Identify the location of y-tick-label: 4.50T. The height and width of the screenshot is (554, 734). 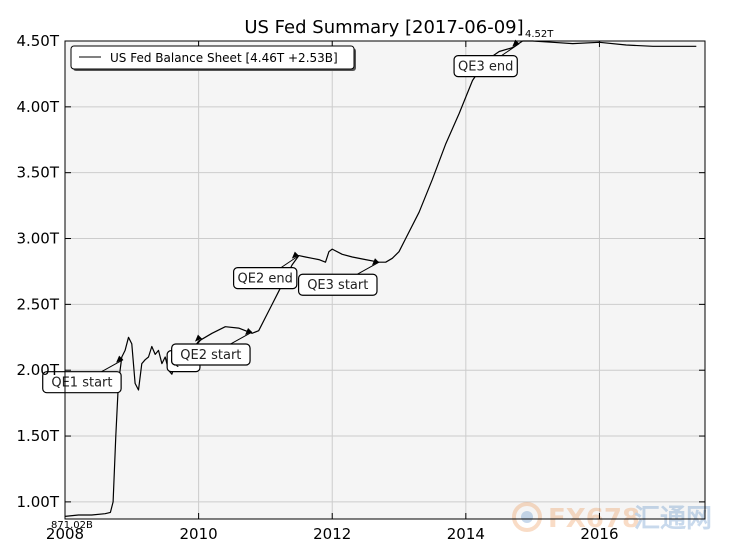
(37, 41).